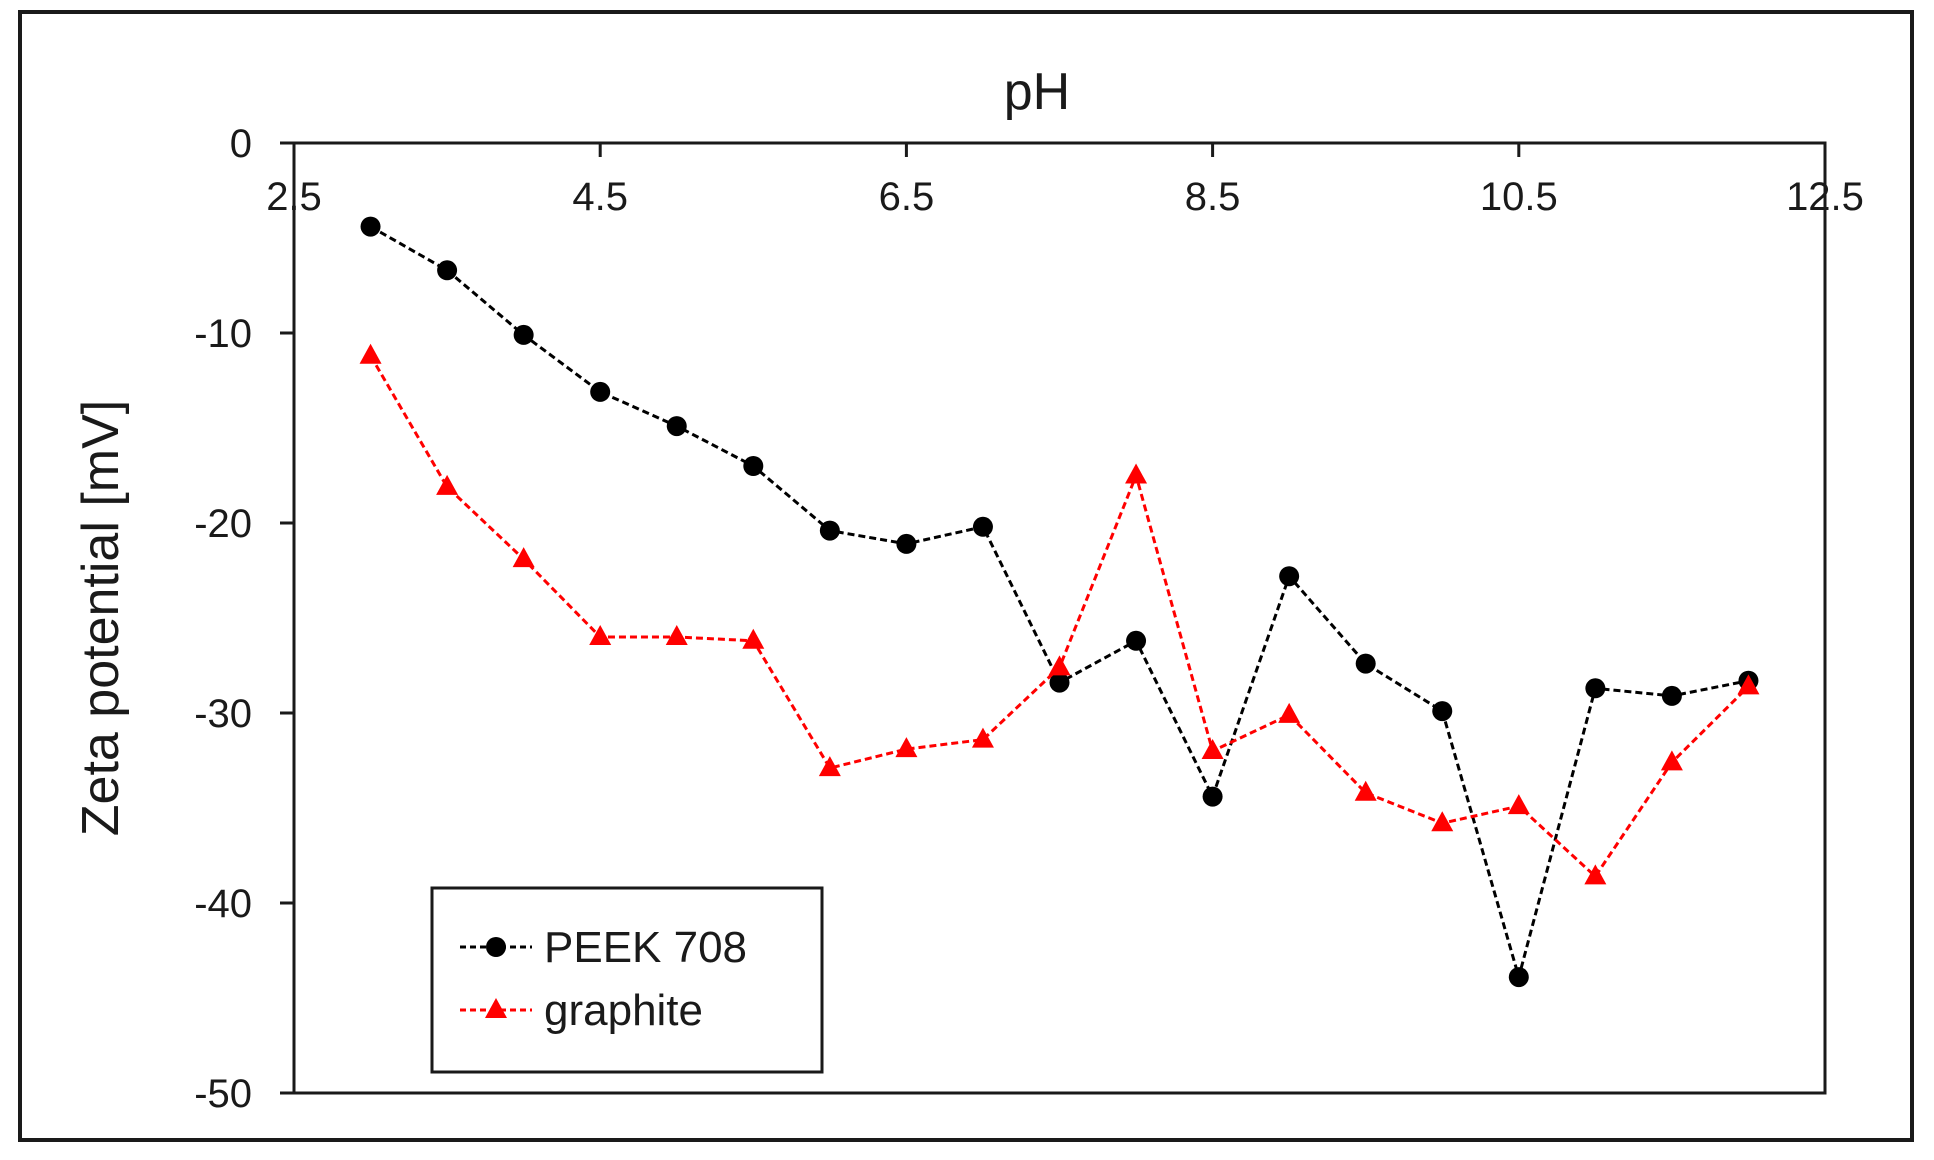 The width and height of the screenshot is (1934, 1160). What do you see at coordinates (623, 1010) in the screenshot?
I see `legend-label-graphite: graphite` at bounding box center [623, 1010].